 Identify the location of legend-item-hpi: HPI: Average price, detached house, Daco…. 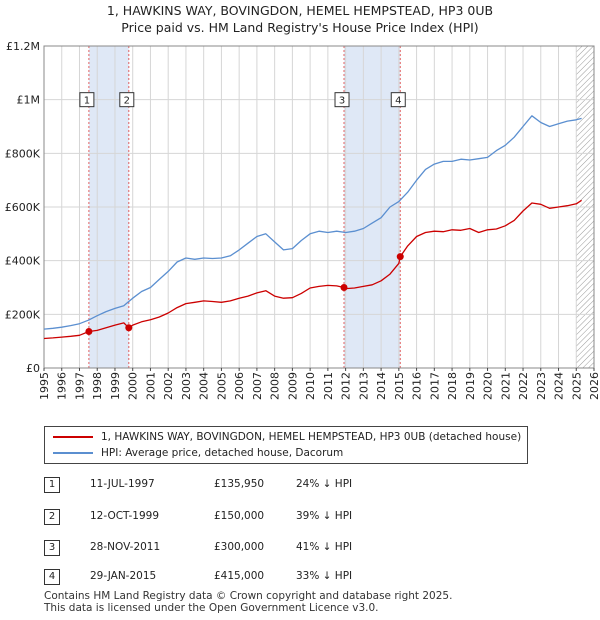
(198, 453).